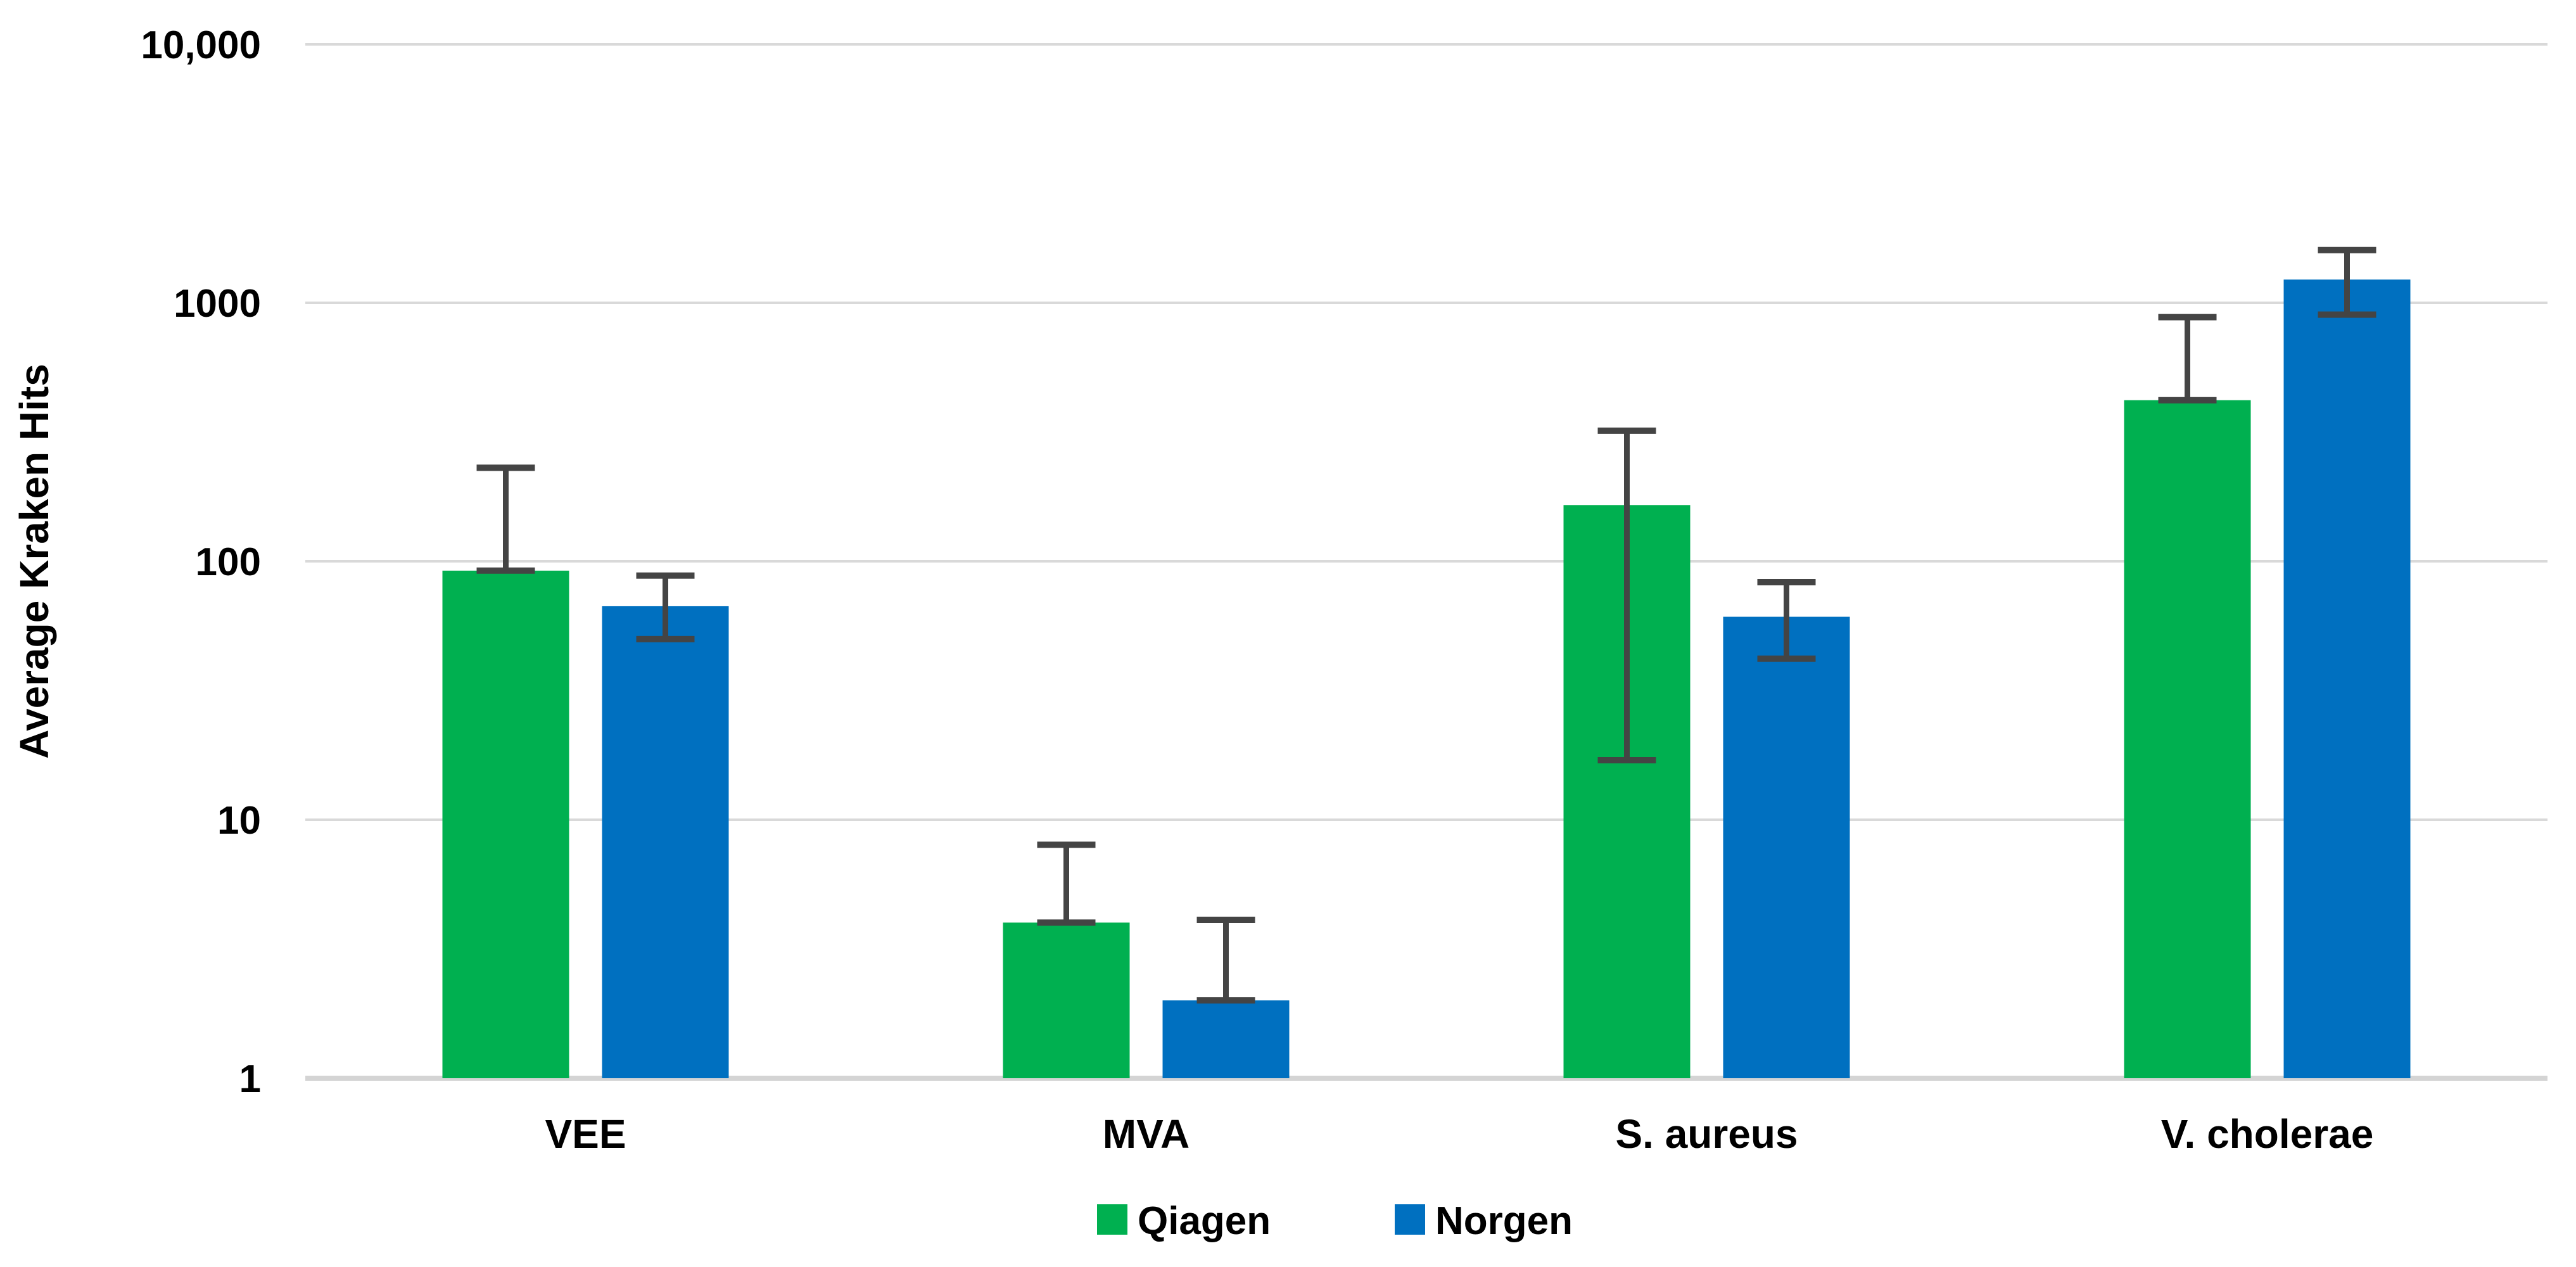 The image size is (2576, 1267). What do you see at coordinates (201, 45) in the screenshot?
I see `y-tick-label-10-000: 10,000` at bounding box center [201, 45].